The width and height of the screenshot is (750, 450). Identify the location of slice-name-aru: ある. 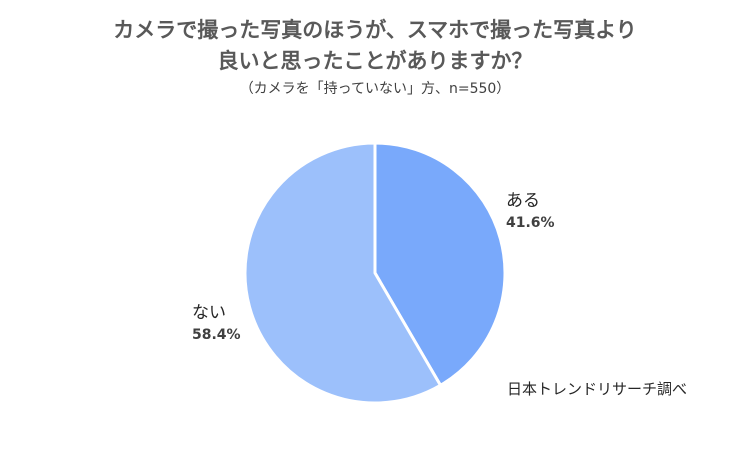
(523, 201).